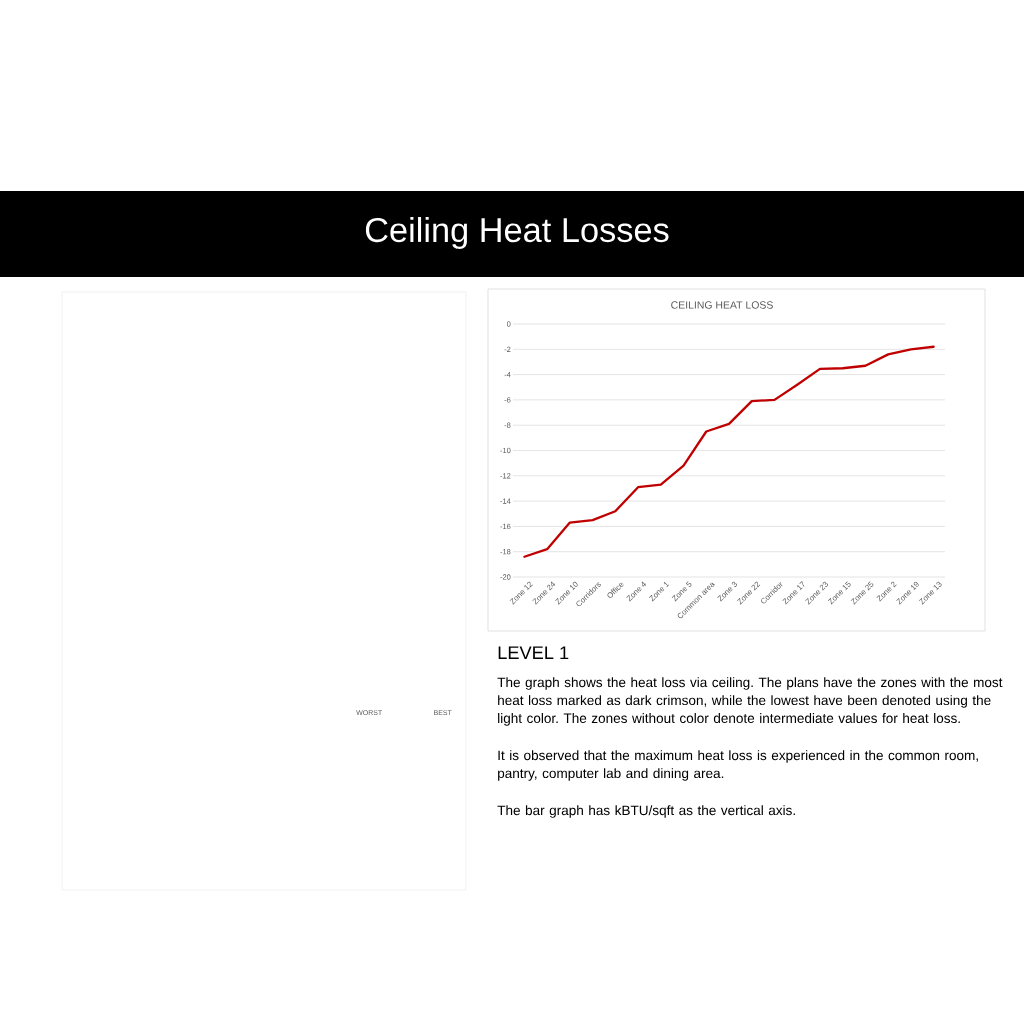 This screenshot has width=1024, height=1024. What do you see at coordinates (750, 701) in the screenshot?
I see `text: The graph shows the heat loss via ceiling. The plans have the zones with the most heat loss marked as dark crimson, while the lowest have been denoted using the light color. The zones without color denote intermediate values for heat loss.` at bounding box center [750, 701].